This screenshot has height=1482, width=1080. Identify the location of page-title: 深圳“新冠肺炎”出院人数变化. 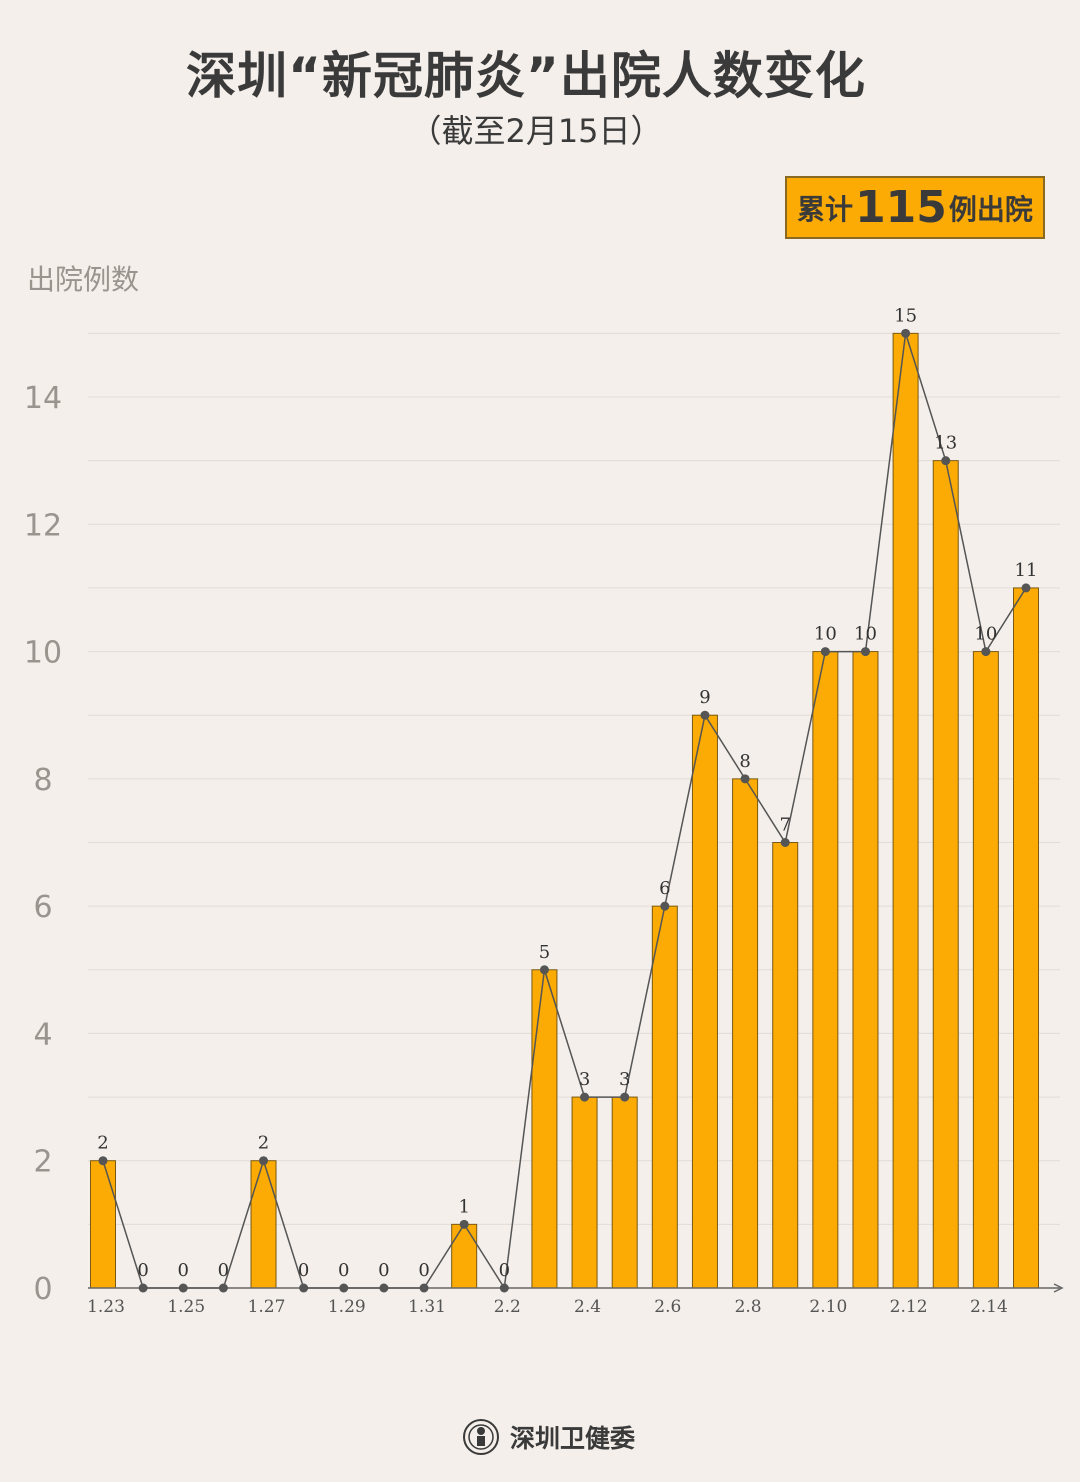
(526, 76).